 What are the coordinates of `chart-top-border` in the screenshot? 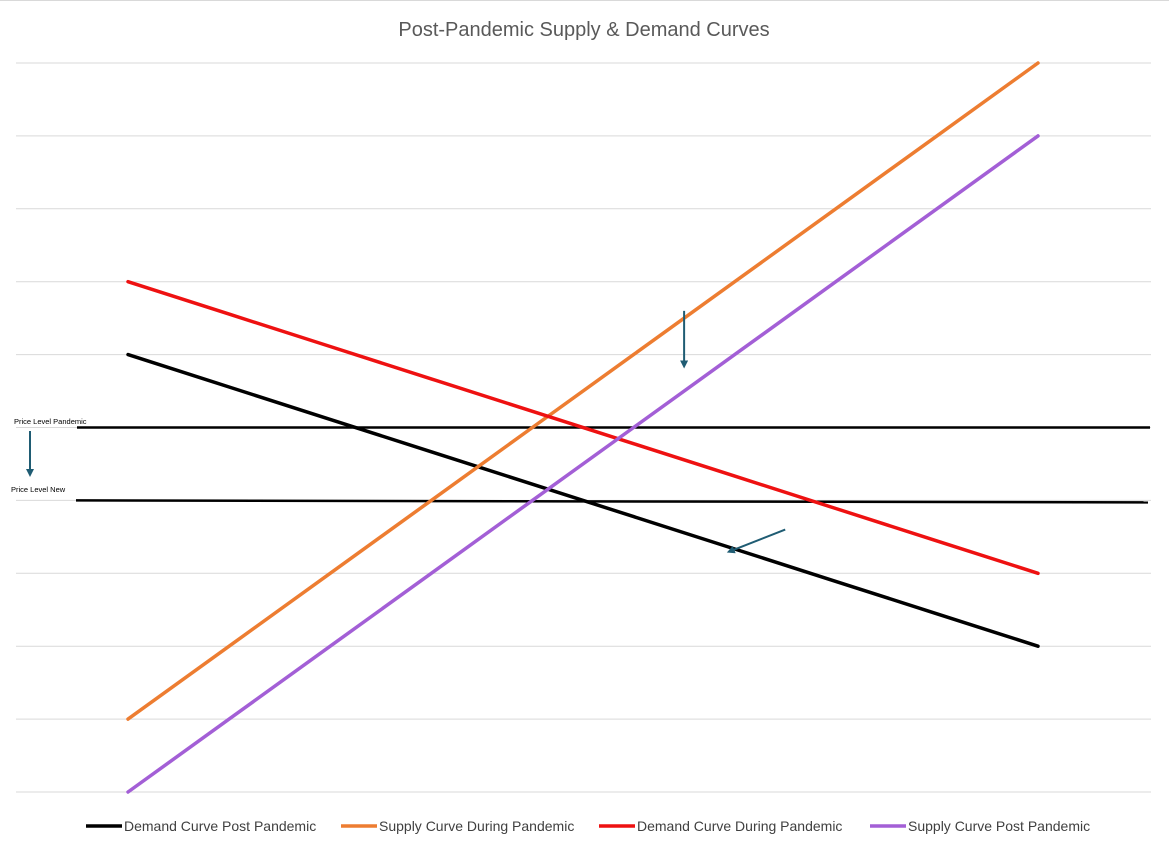 It's located at (584, 0).